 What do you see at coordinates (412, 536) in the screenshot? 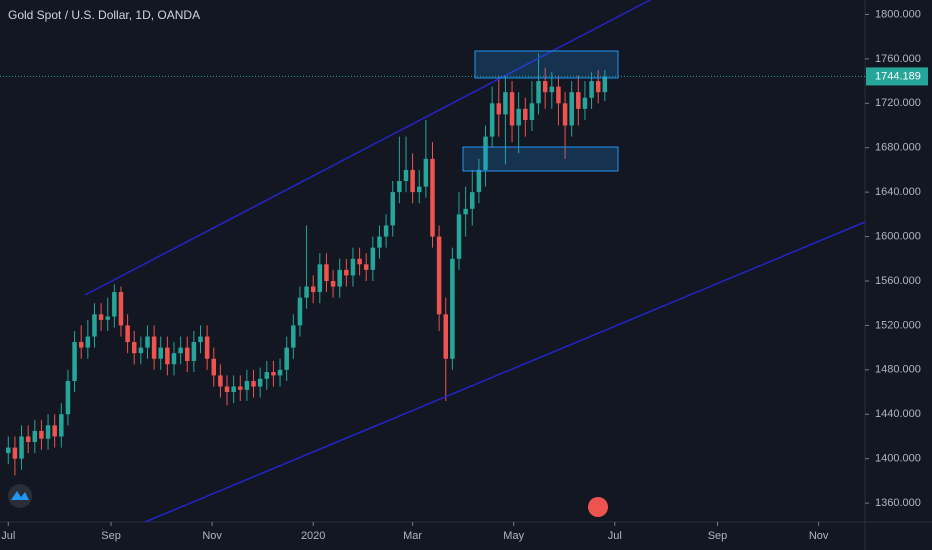
I see `x-tick-label: Mar` at bounding box center [412, 536].